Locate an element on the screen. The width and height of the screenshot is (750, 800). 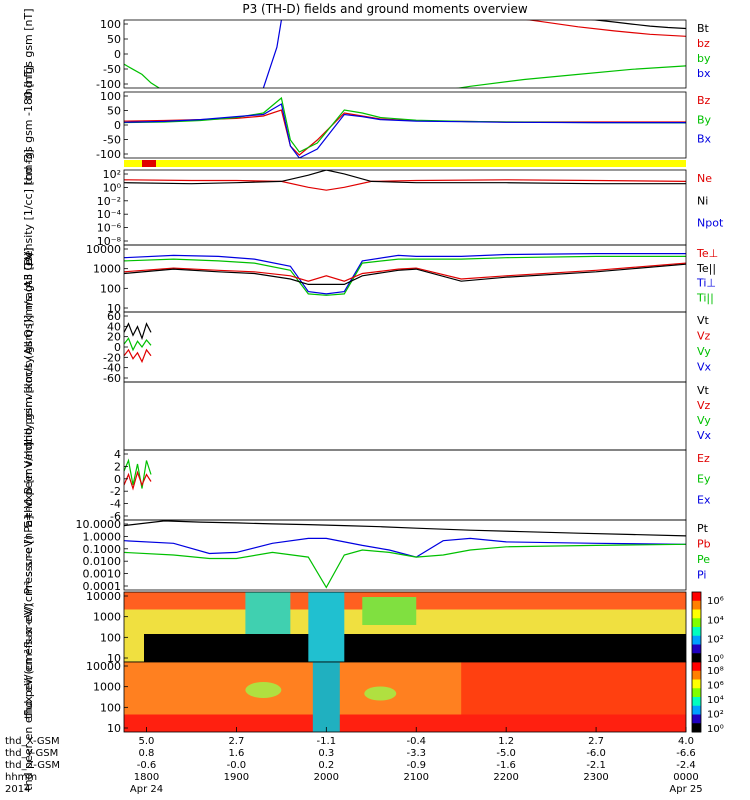
x-tick-X: -1.1 is located at coordinates (327, 741).